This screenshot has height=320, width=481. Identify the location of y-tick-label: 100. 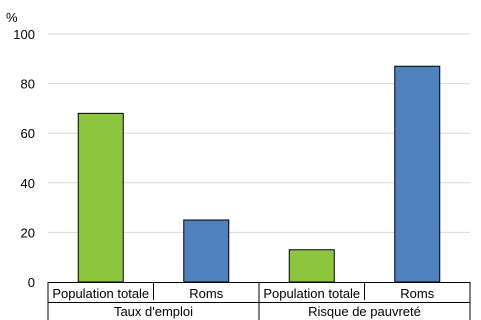
(24, 34).